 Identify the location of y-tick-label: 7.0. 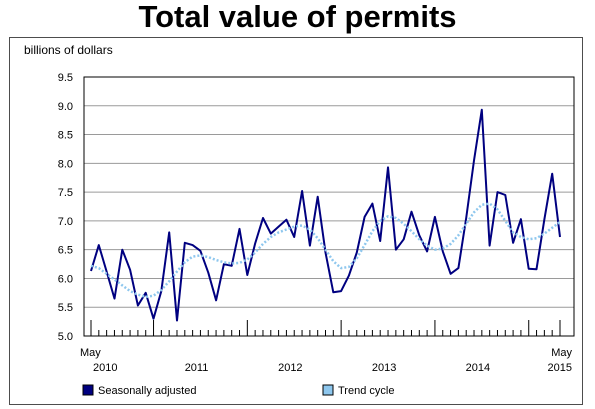
(65, 222).